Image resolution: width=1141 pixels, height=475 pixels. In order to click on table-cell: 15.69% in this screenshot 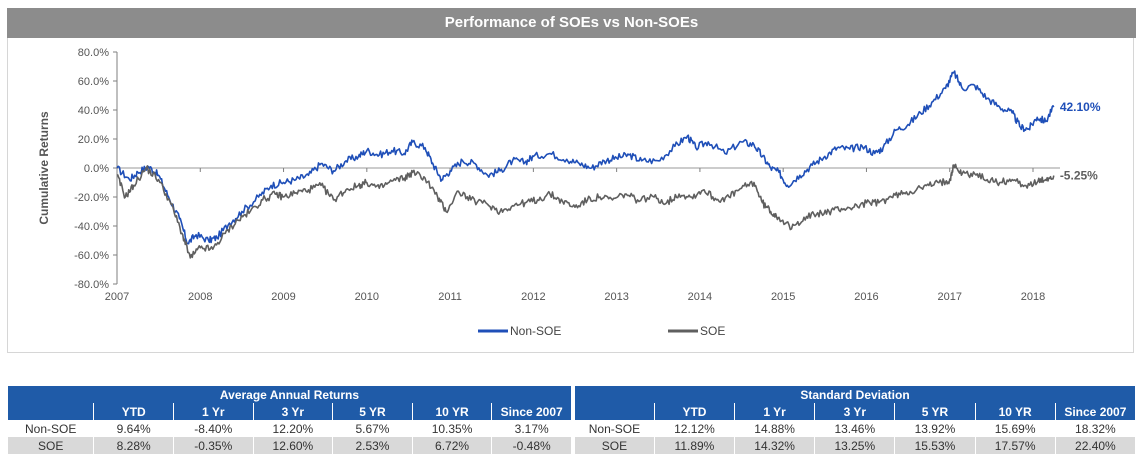, I will do `click(1015, 428)`.